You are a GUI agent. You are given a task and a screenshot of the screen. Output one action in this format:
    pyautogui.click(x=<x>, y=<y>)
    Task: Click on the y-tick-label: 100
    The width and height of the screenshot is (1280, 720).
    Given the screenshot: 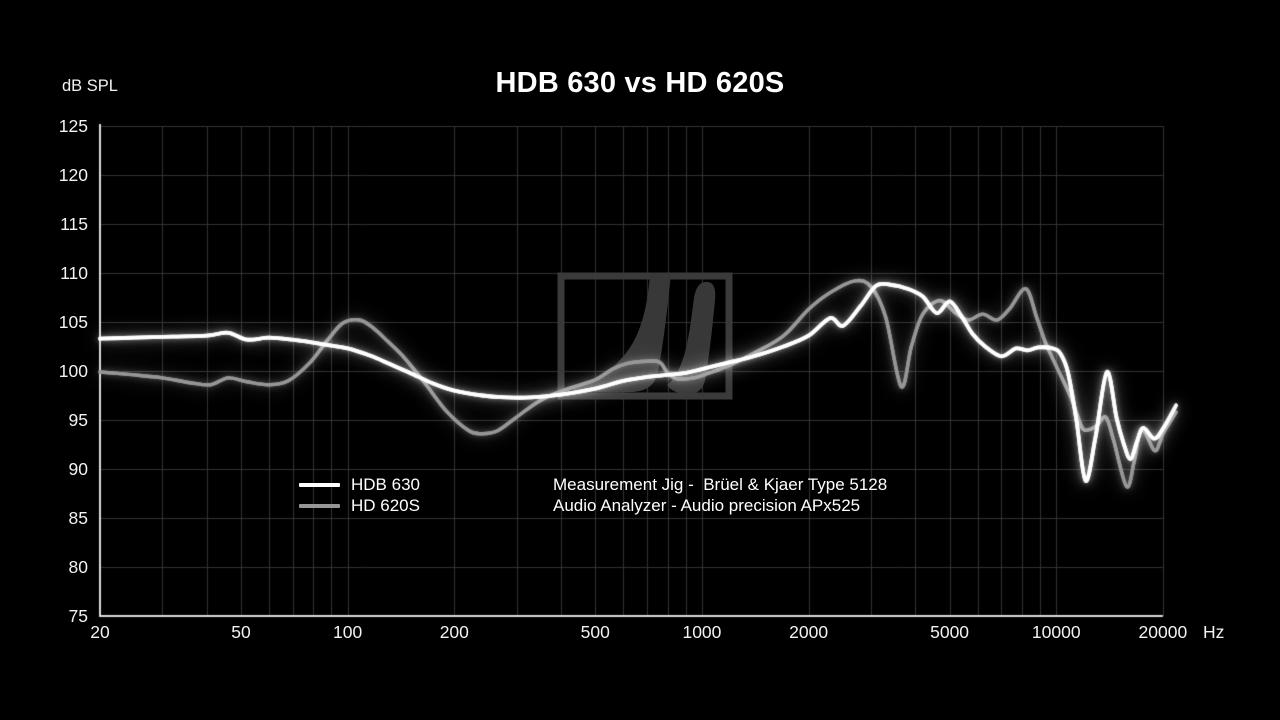 What is the action you would take?
    pyautogui.click(x=73, y=371)
    